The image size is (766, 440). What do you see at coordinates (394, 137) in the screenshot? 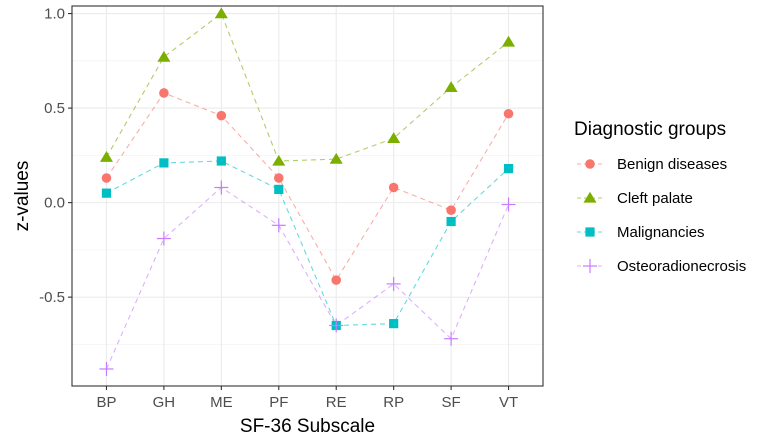
I see `point-cleft-palate-rp` at bounding box center [394, 137].